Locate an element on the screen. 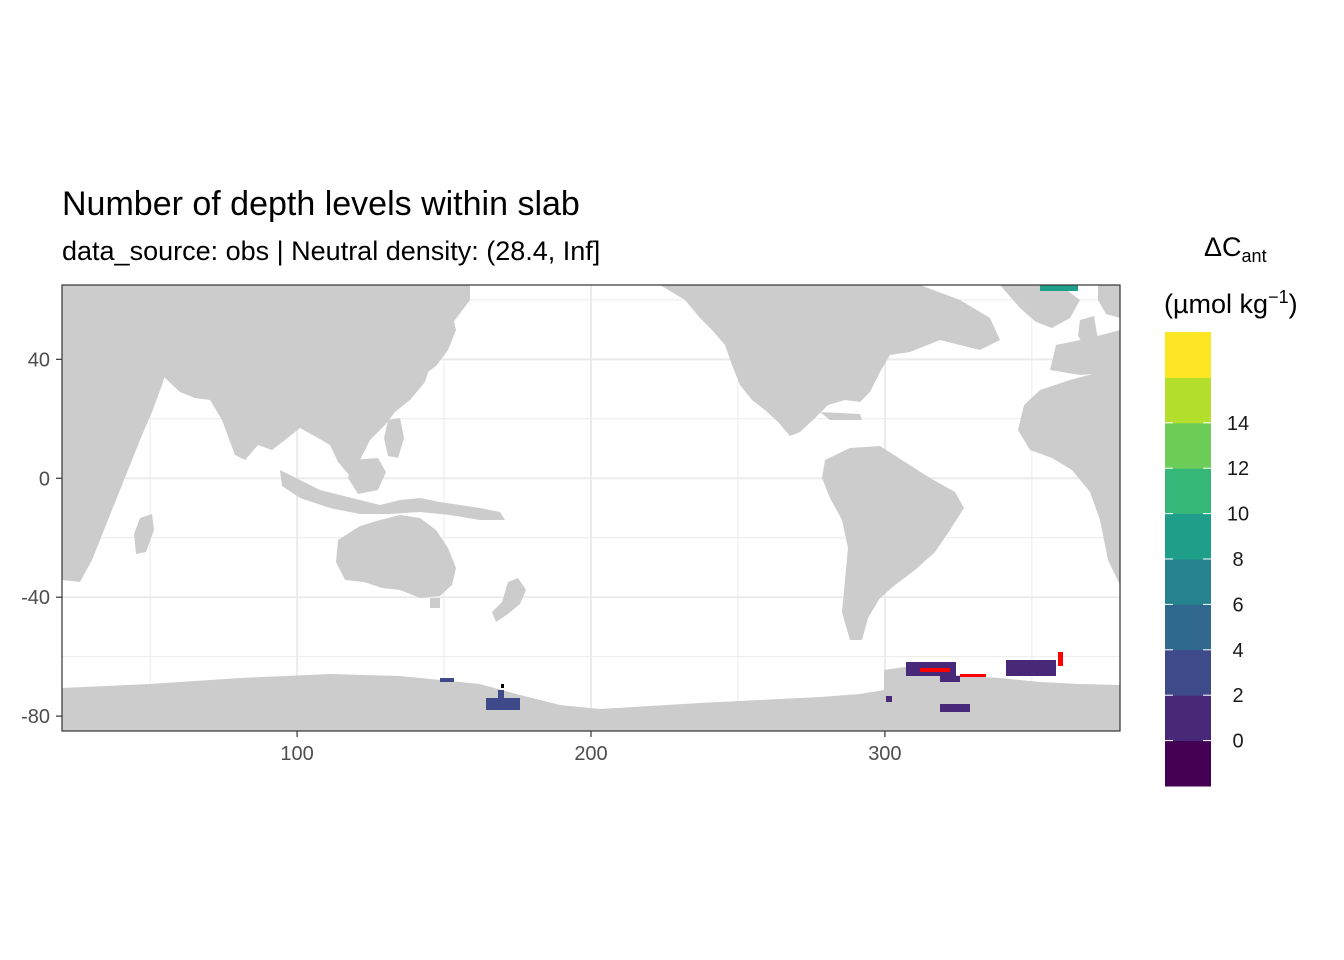 Image resolution: width=1344 pixels, height=960 pixels. madagascar-landmass is located at coordinates (144, 534).